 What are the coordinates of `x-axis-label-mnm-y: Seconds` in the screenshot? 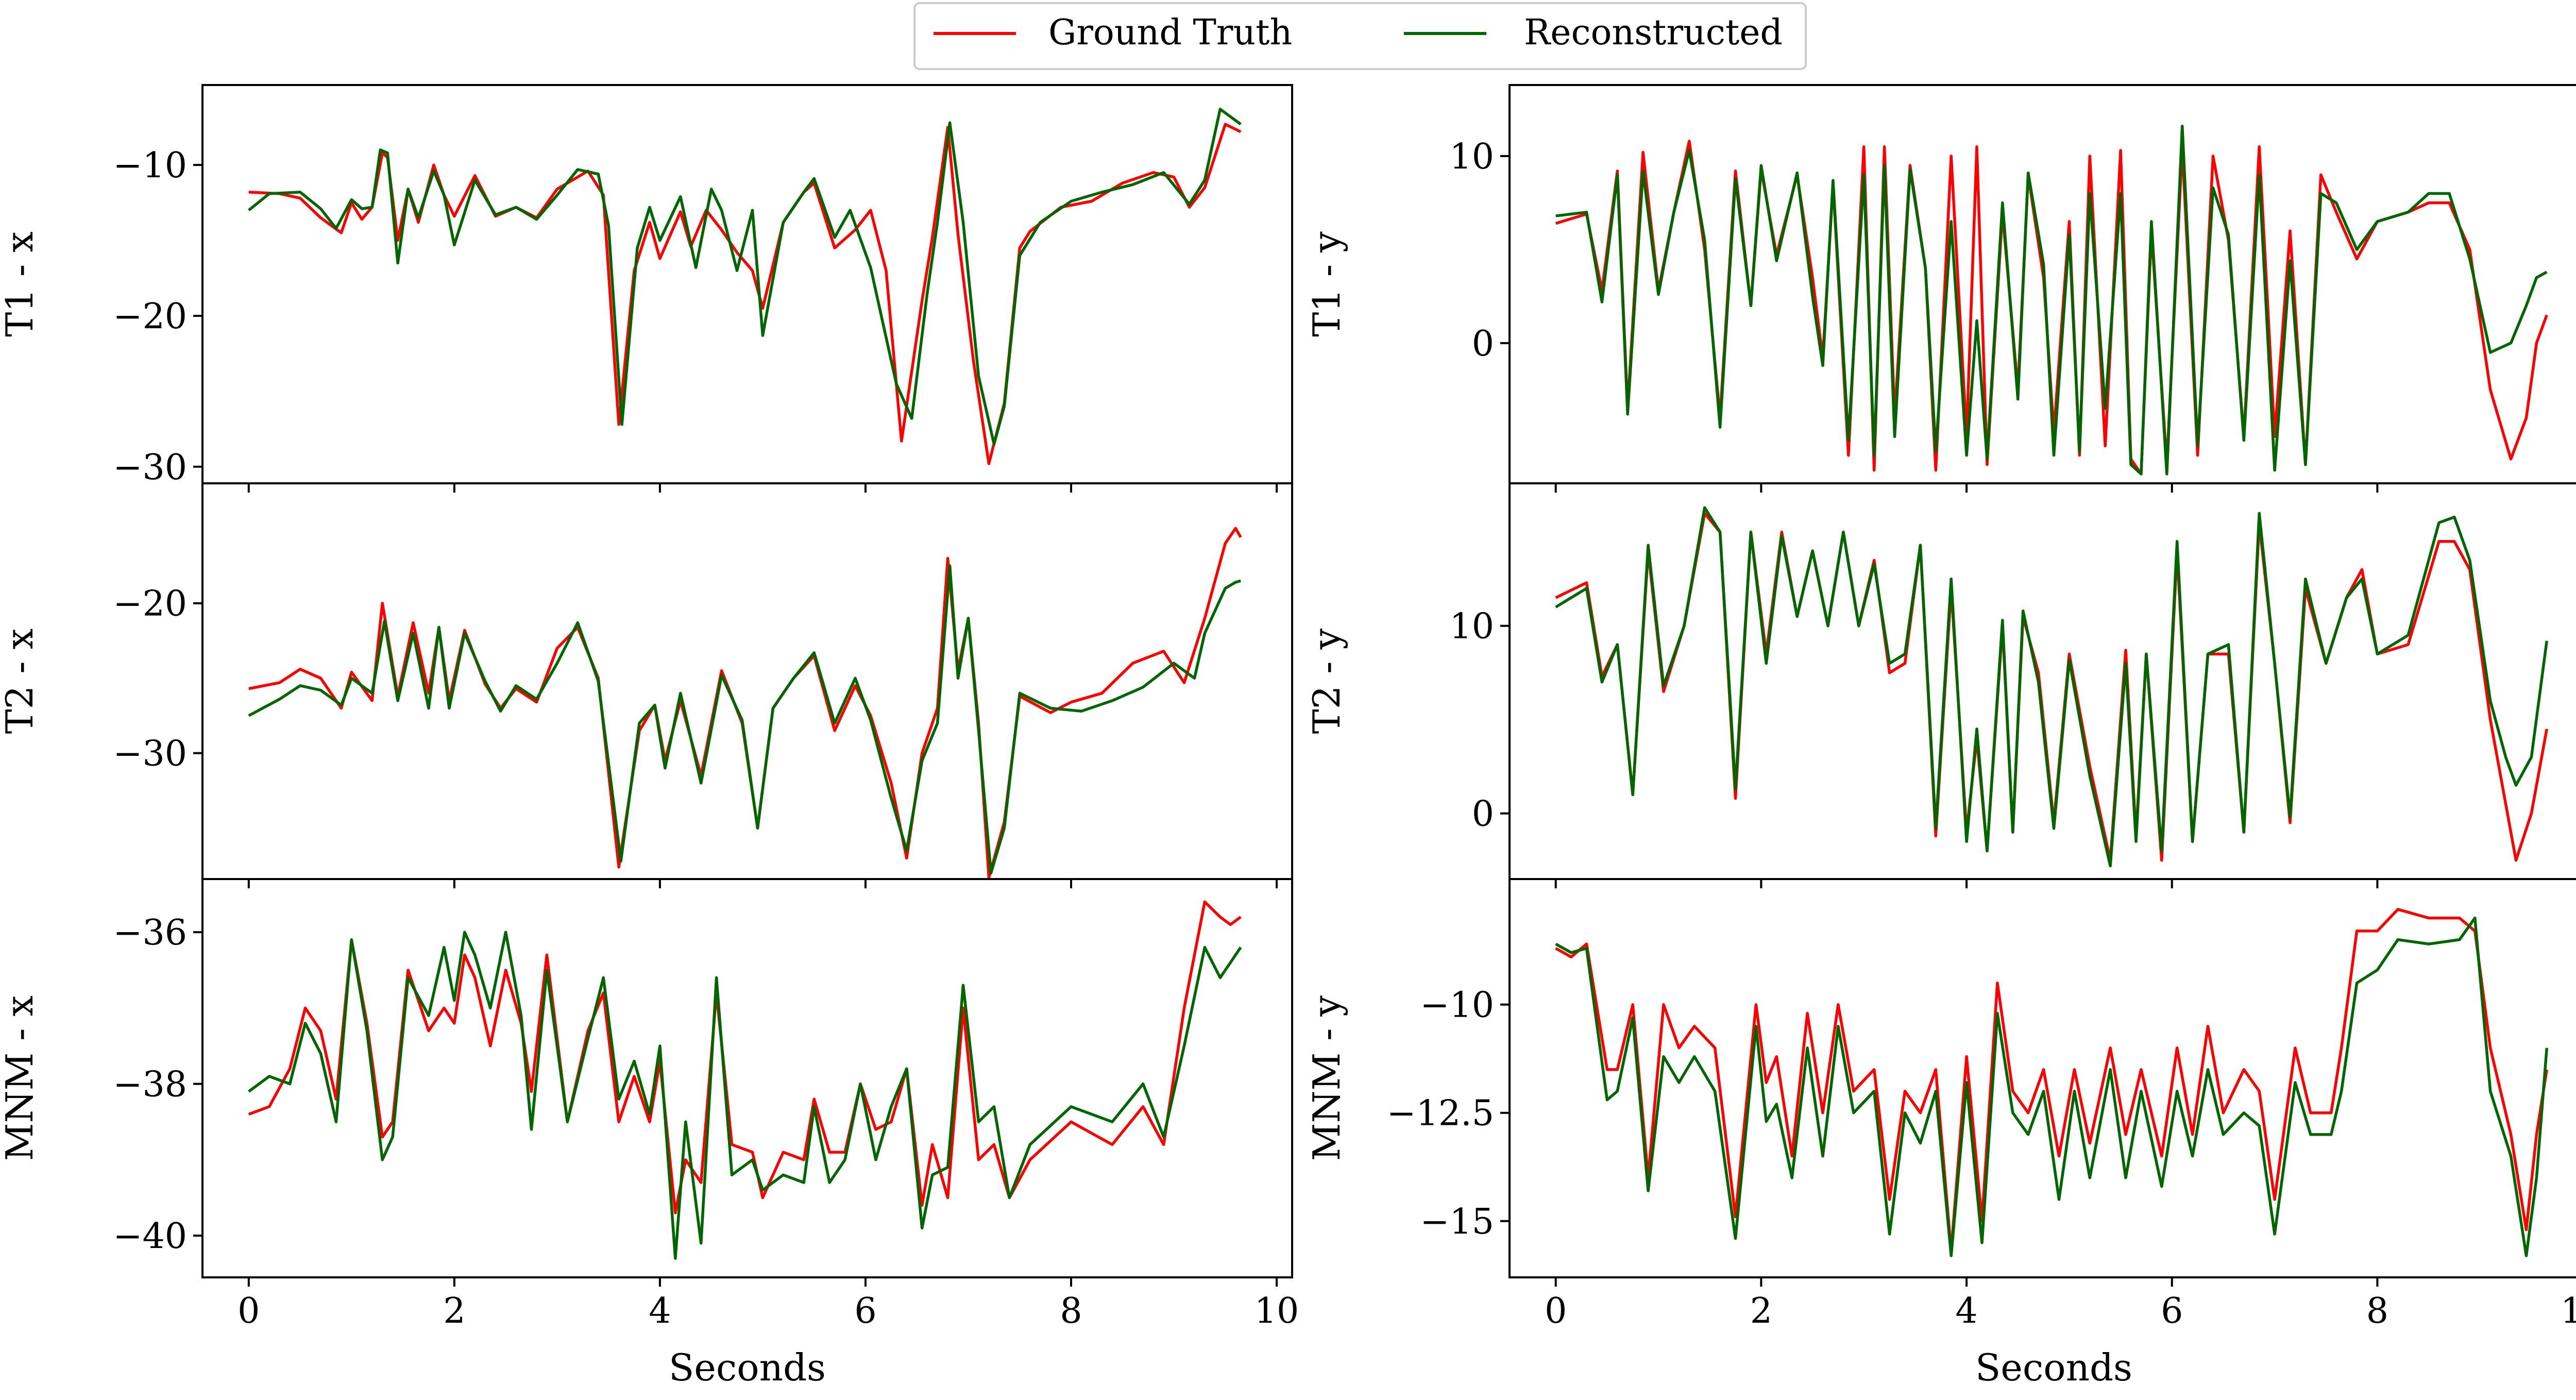 It's located at (2053, 1367).